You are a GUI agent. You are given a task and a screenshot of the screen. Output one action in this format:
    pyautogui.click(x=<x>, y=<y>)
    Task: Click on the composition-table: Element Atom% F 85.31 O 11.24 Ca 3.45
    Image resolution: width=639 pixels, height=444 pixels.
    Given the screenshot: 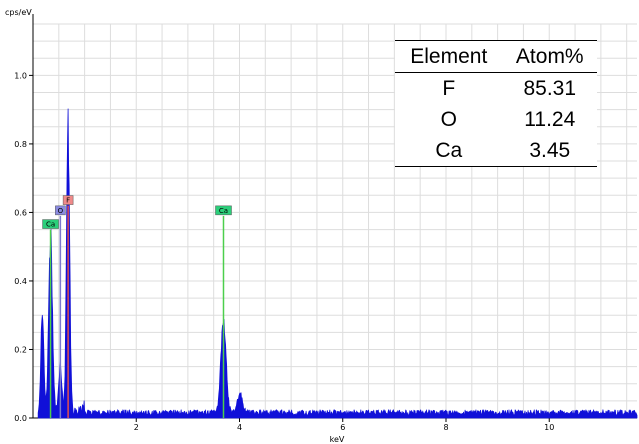 What is the action you would take?
    pyautogui.click(x=496, y=103)
    